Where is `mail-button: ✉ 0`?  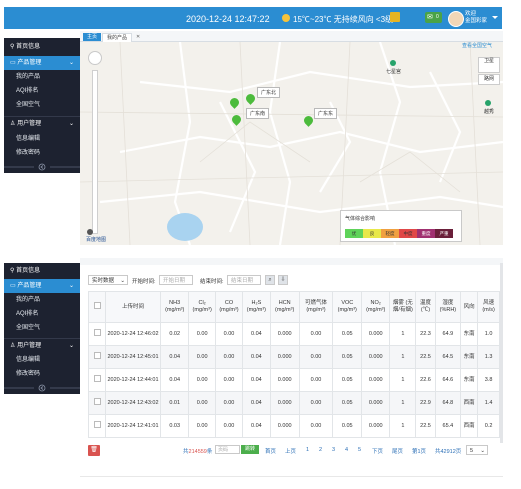
mail-button: ✉ 0 is located at coordinates (433, 17).